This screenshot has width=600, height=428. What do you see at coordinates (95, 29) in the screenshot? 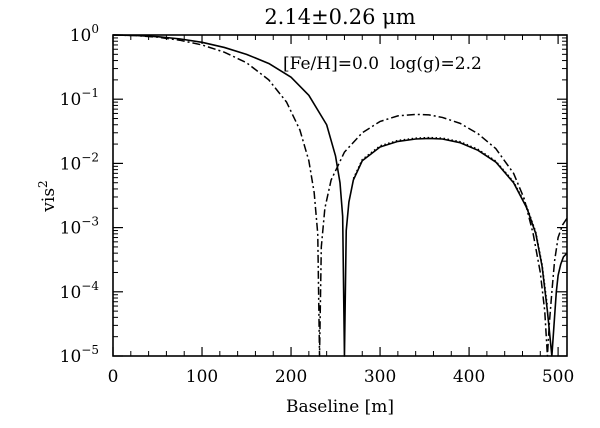
I see `y-tick-exponent: 0` at bounding box center [95, 29].